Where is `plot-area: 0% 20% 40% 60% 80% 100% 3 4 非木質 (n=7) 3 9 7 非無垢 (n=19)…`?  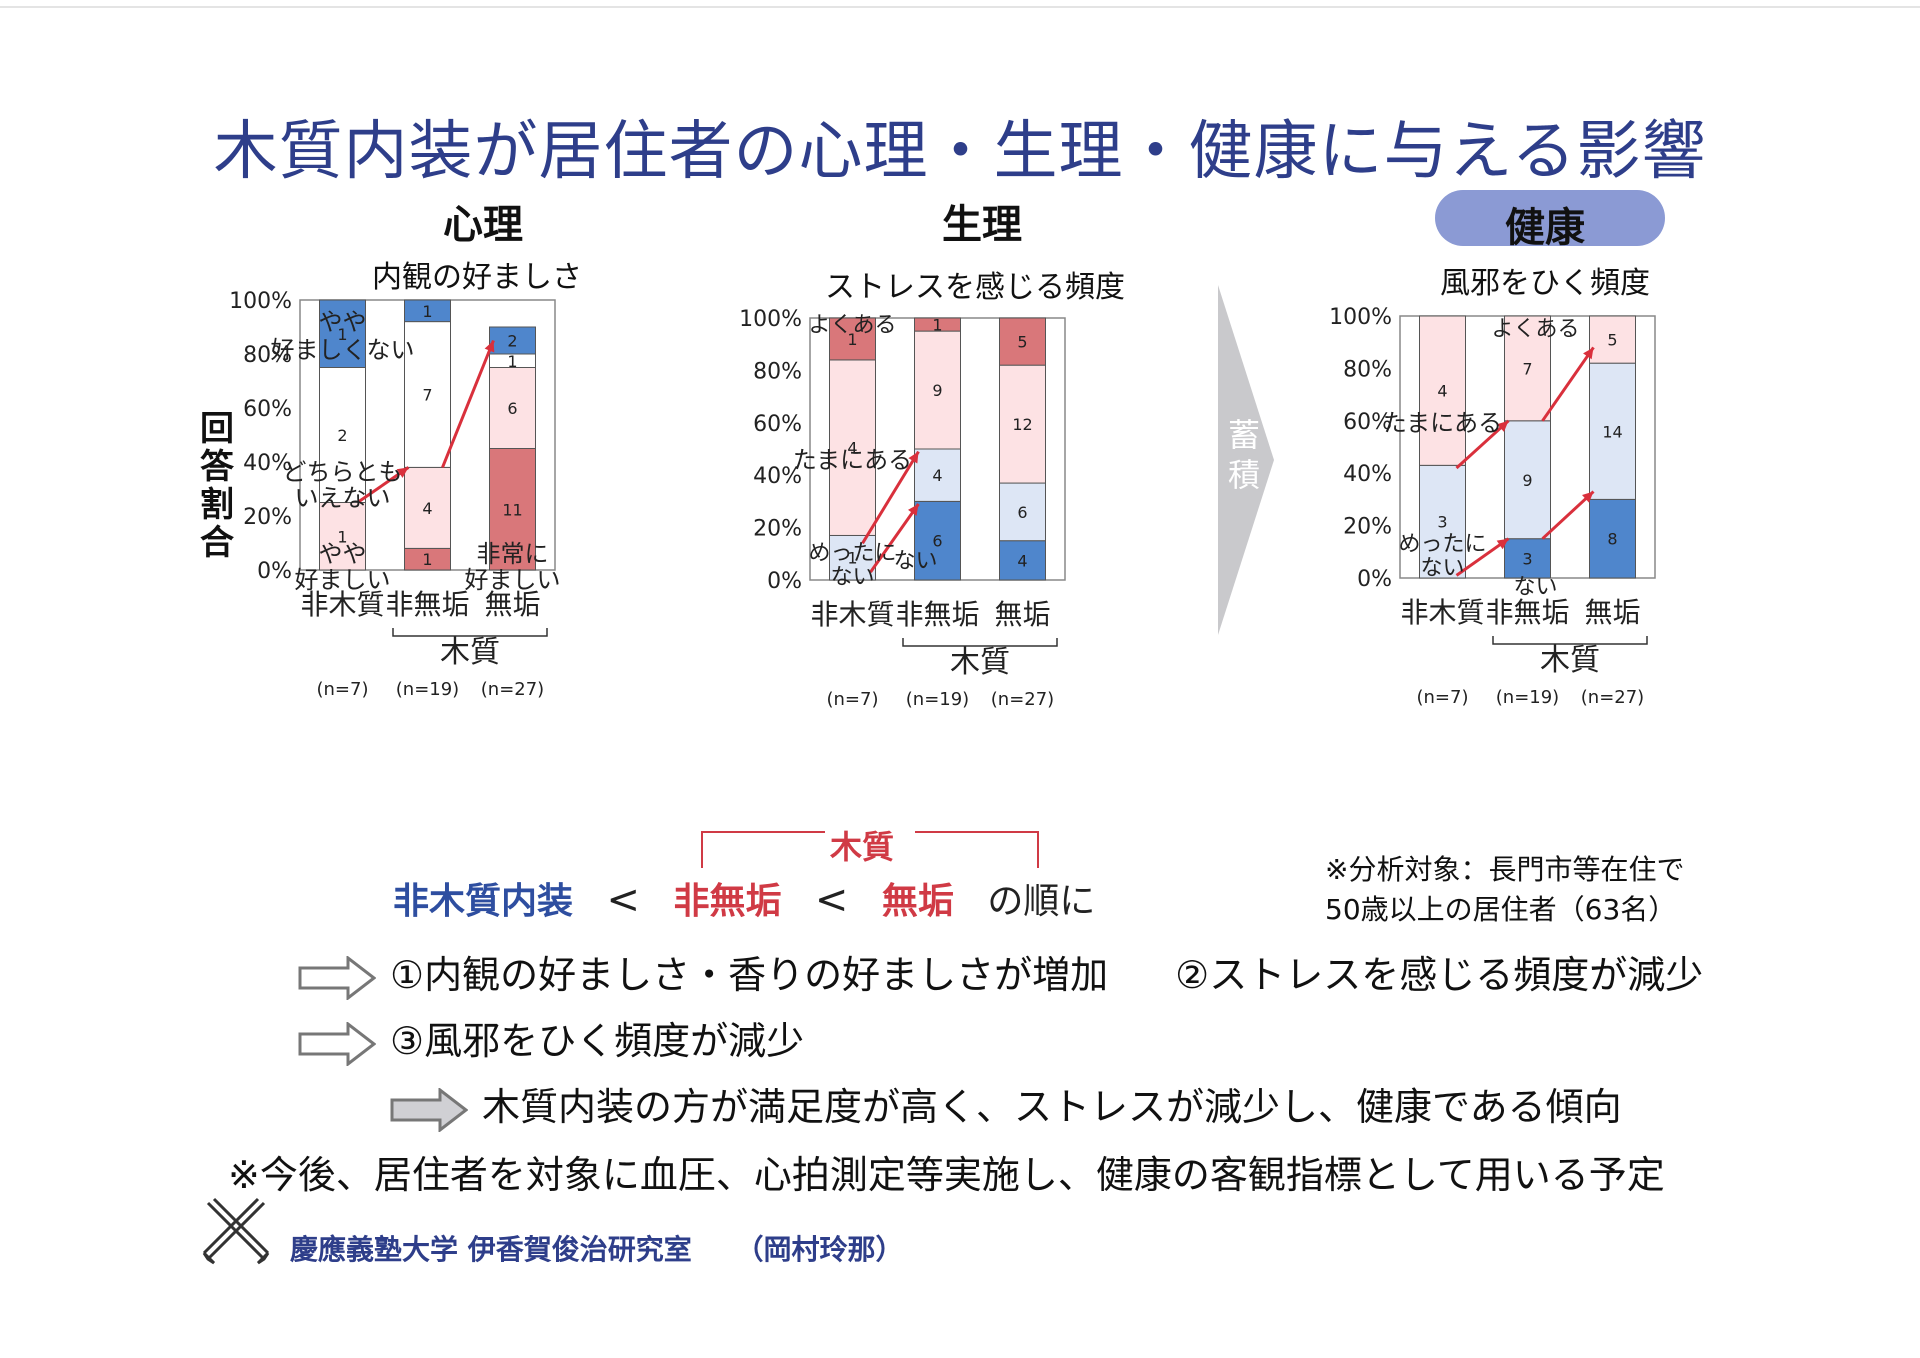 plot-area: 0% 20% 40% 60% 80% 100% 3 4 非木質 (n=7) 3 9 7 非無垢 (n=19)… is located at coordinates (1492, 506).